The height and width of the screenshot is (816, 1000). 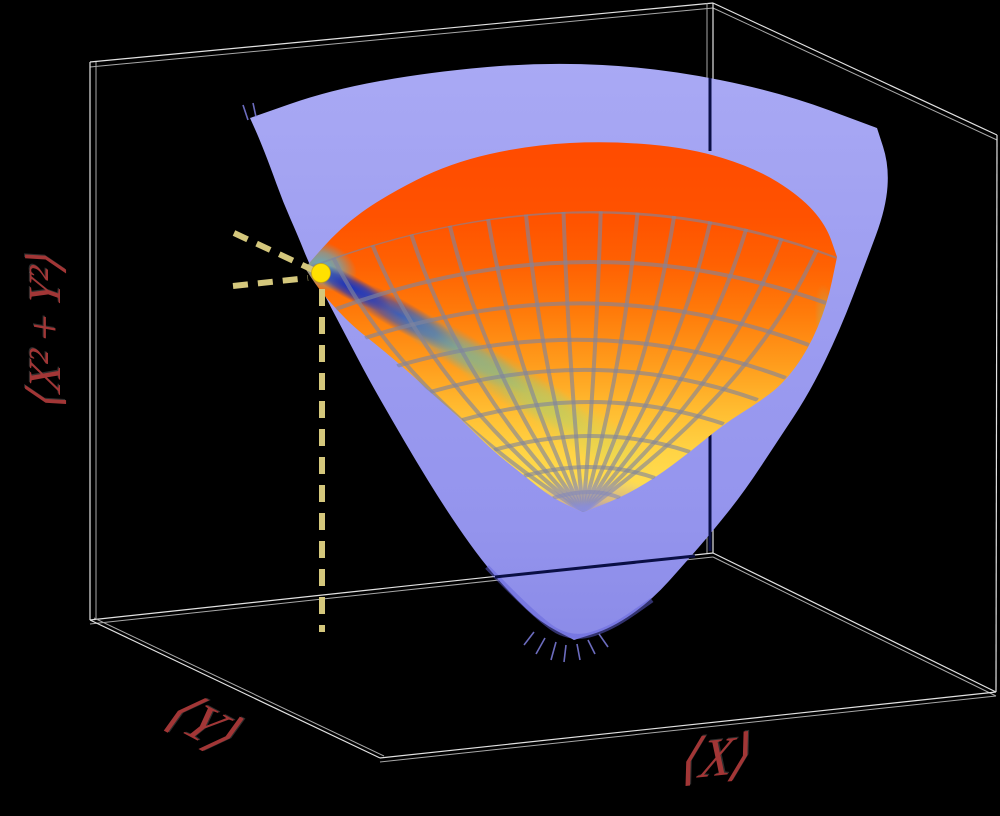 What do you see at coordinates (716, 757) in the screenshot?
I see `x-axis-label: ⟨X⟩` at bounding box center [716, 757].